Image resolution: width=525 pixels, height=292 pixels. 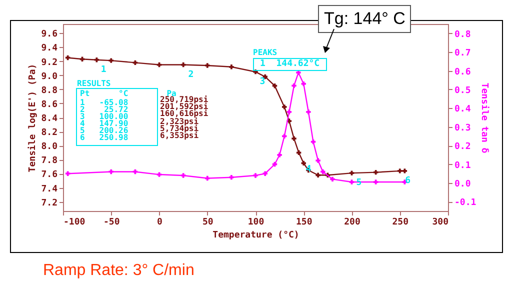 What do you see at coordinates (265, 52) in the screenshot?
I see `annotation: PEAKS` at bounding box center [265, 52].